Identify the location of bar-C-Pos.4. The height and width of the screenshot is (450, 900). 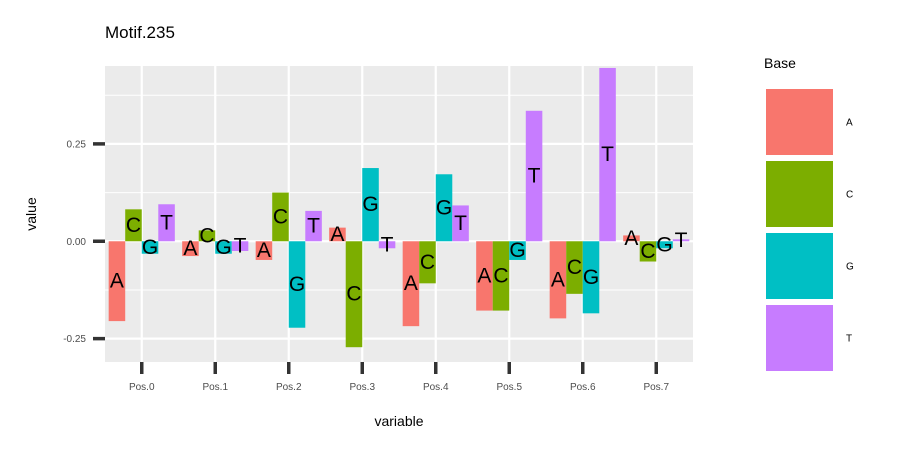
(427, 262).